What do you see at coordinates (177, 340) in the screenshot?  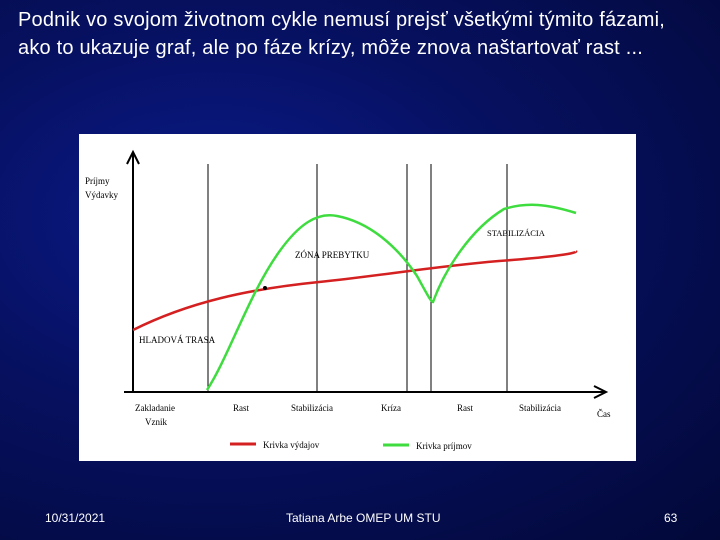 I see `annotation-hunger: HLADOVÁ TRASA` at bounding box center [177, 340].